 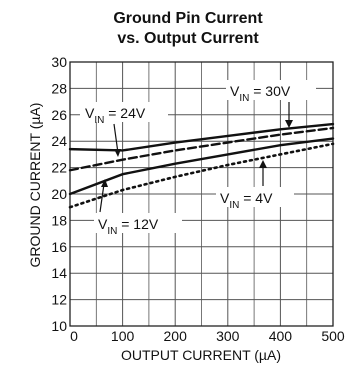 What do you see at coordinates (59, 247) in the screenshot?
I see `y-tick-label: 16` at bounding box center [59, 247].